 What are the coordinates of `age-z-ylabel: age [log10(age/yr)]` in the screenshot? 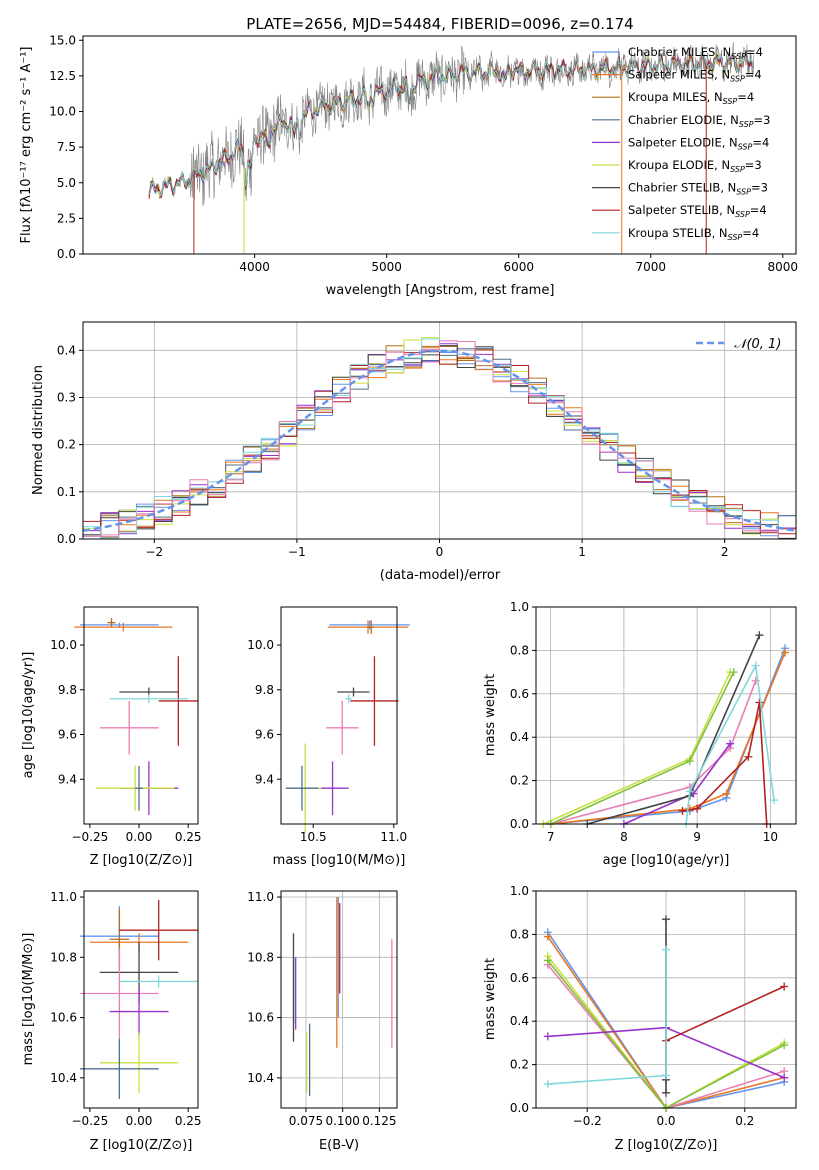 It's located at (28, 715).